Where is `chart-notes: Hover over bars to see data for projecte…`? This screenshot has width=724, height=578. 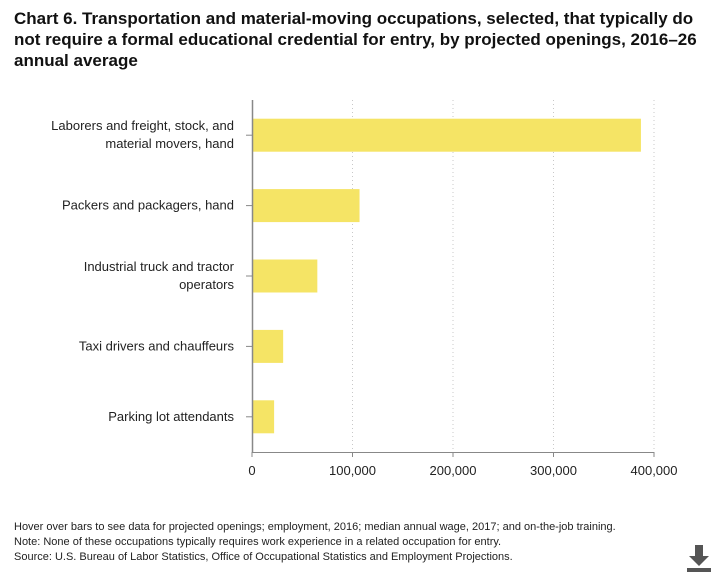 chart-notes: Hover over bars to see data for projecte… is located at coordinates (364, 542).